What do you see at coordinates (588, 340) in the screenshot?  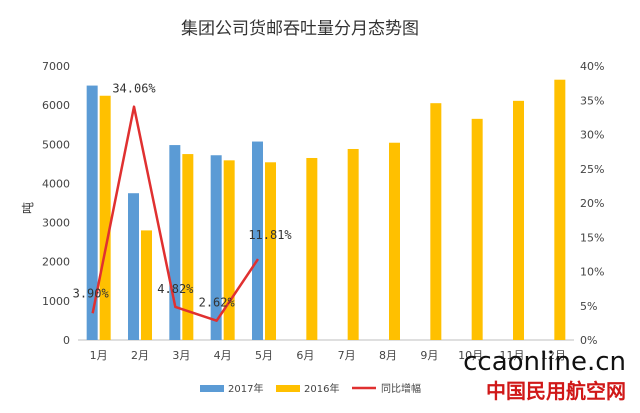 I see `y2-tick-label: 0%` at bounding box center [588, 340].